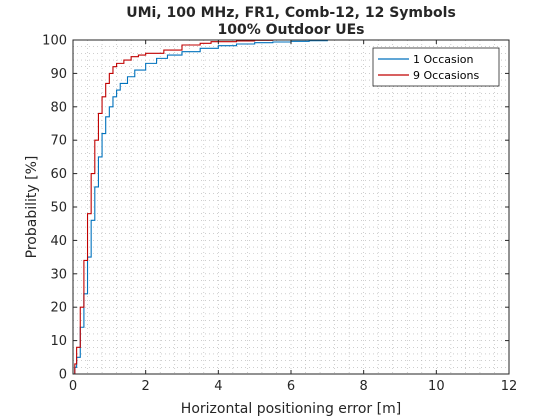  I want to click on y-tick-label: 30, so click(58, 274).